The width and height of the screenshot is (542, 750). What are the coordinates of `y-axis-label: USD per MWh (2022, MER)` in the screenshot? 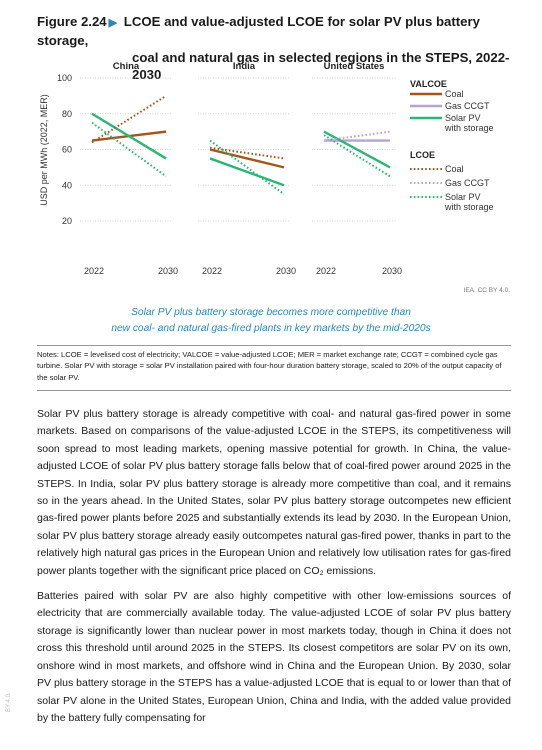 It's located at (44, 150).